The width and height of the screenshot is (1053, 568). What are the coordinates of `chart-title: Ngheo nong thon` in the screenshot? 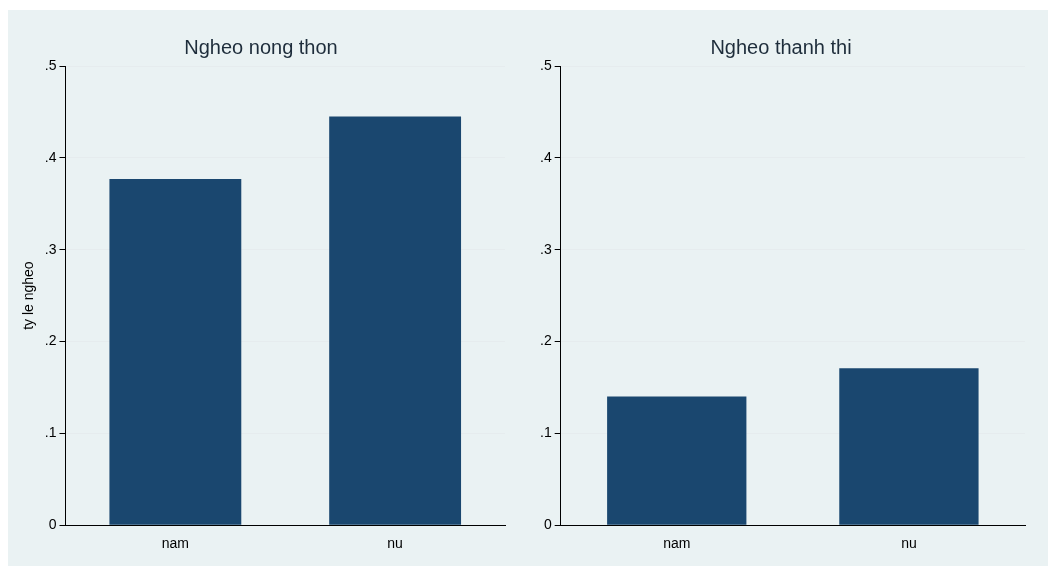 It's located at (261, 46).